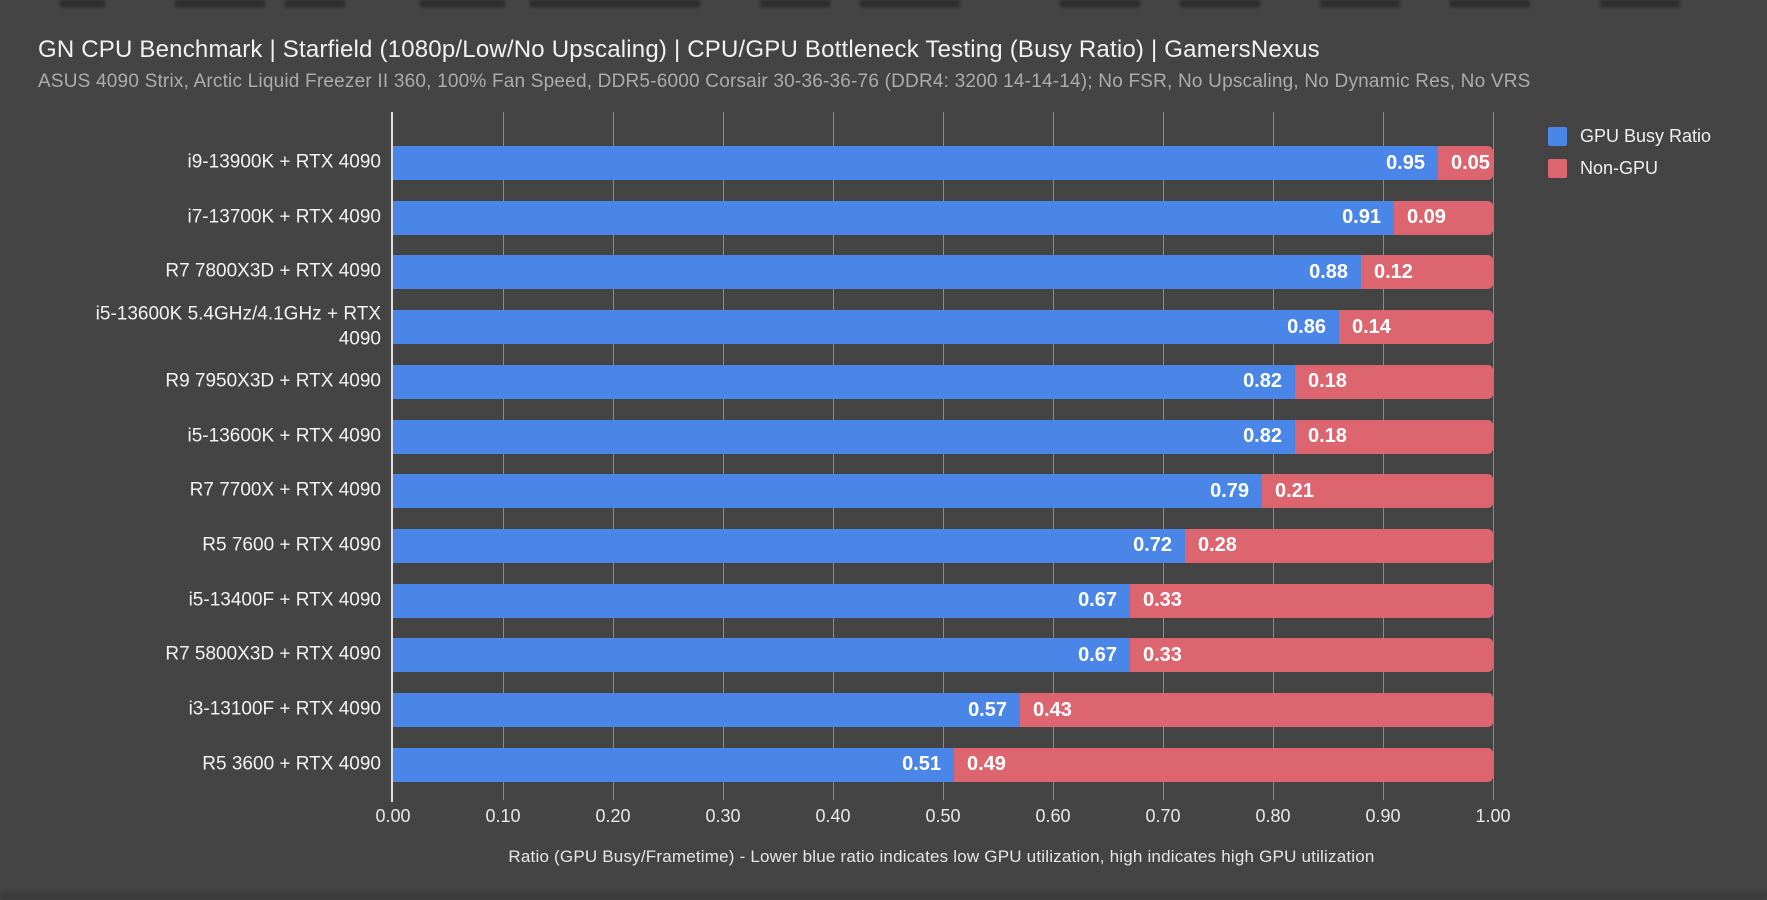  I want to click on bar-segment-gpu-busy: 0.88, so click(877, 272).